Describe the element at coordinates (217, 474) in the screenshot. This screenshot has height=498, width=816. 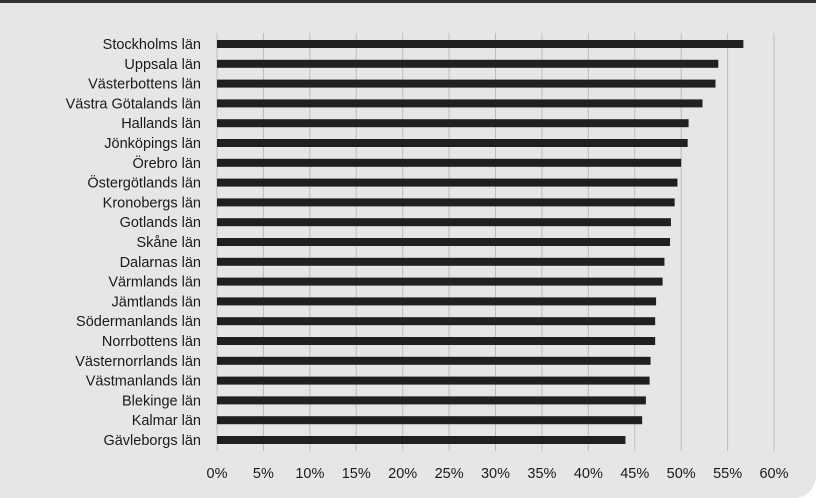
I see `x-tick-label: 0%` at that location.